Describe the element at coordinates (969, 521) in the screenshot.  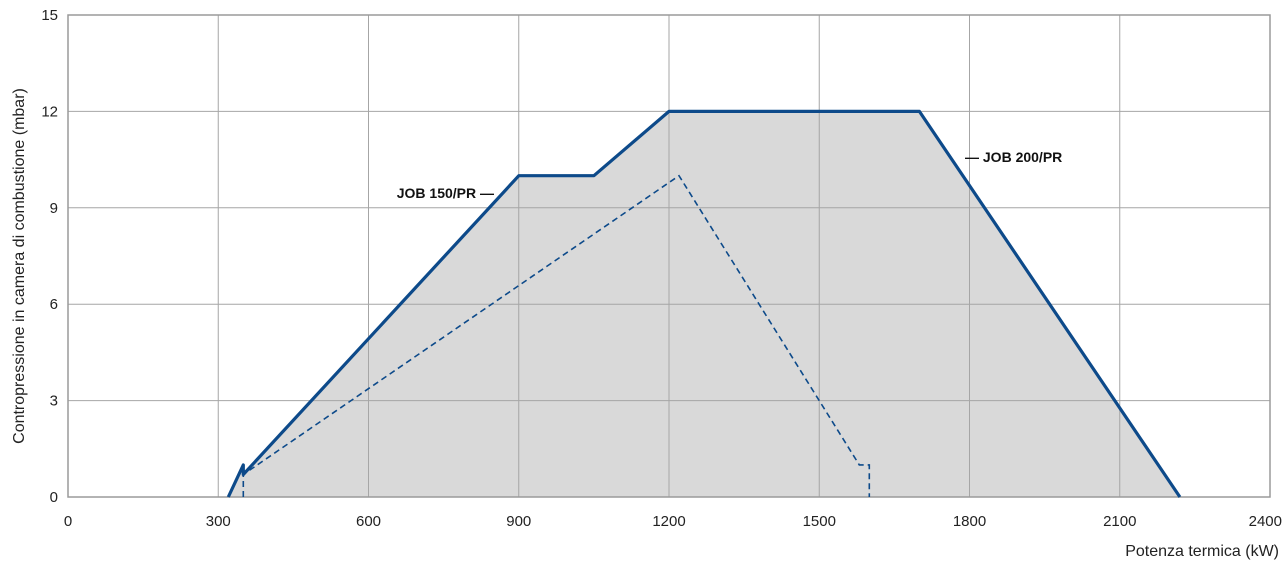
I see `x-tick-label: 1800` at that location.